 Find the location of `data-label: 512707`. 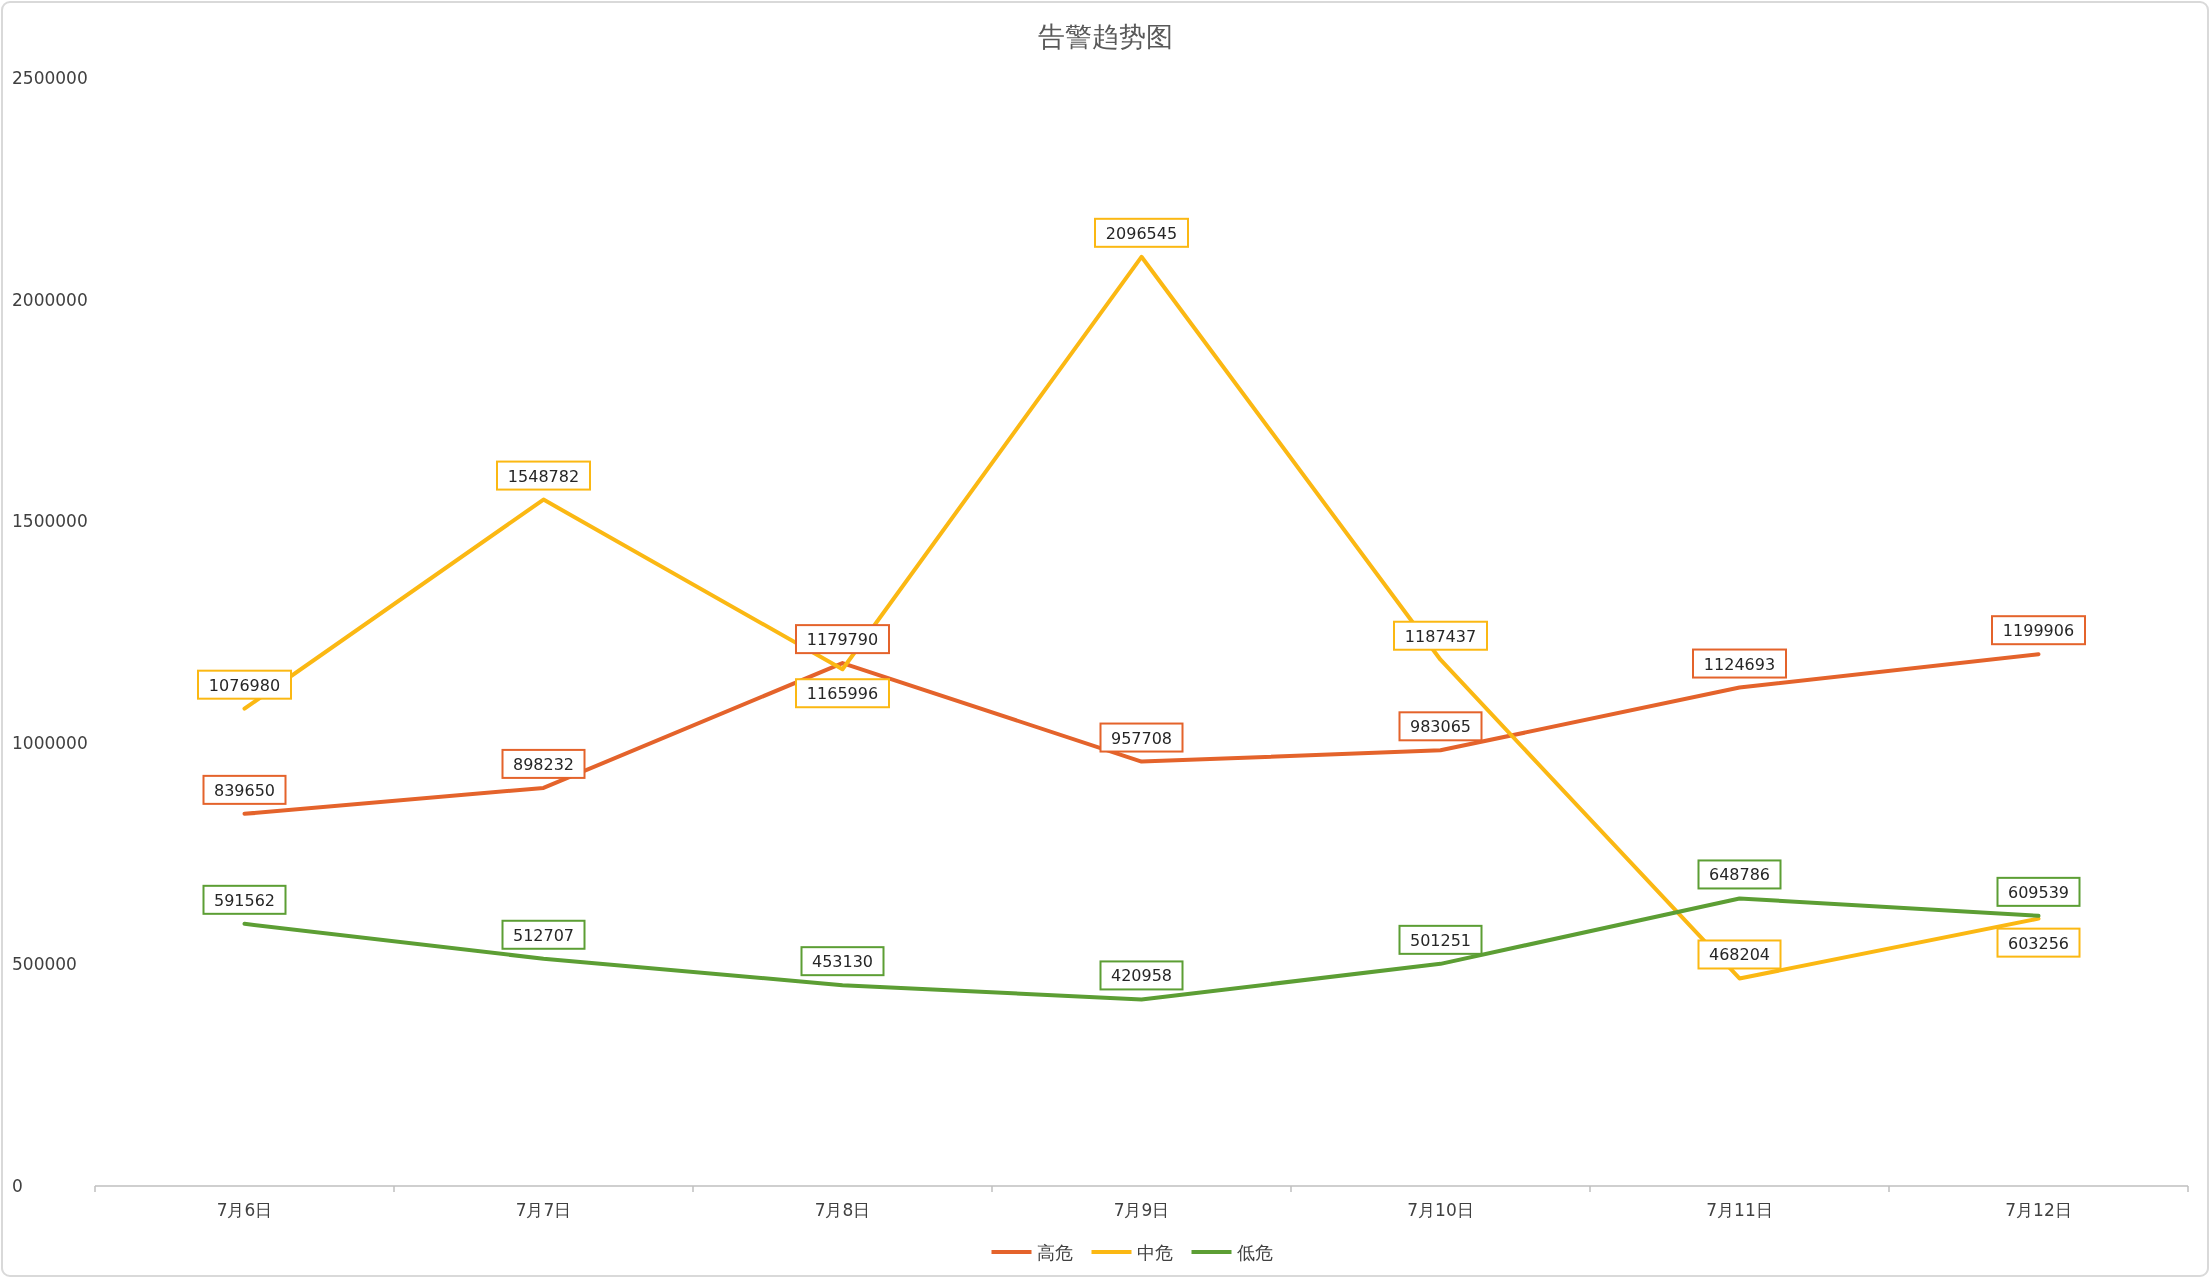

data-label: 512707 is located at coordinates (543, 935).